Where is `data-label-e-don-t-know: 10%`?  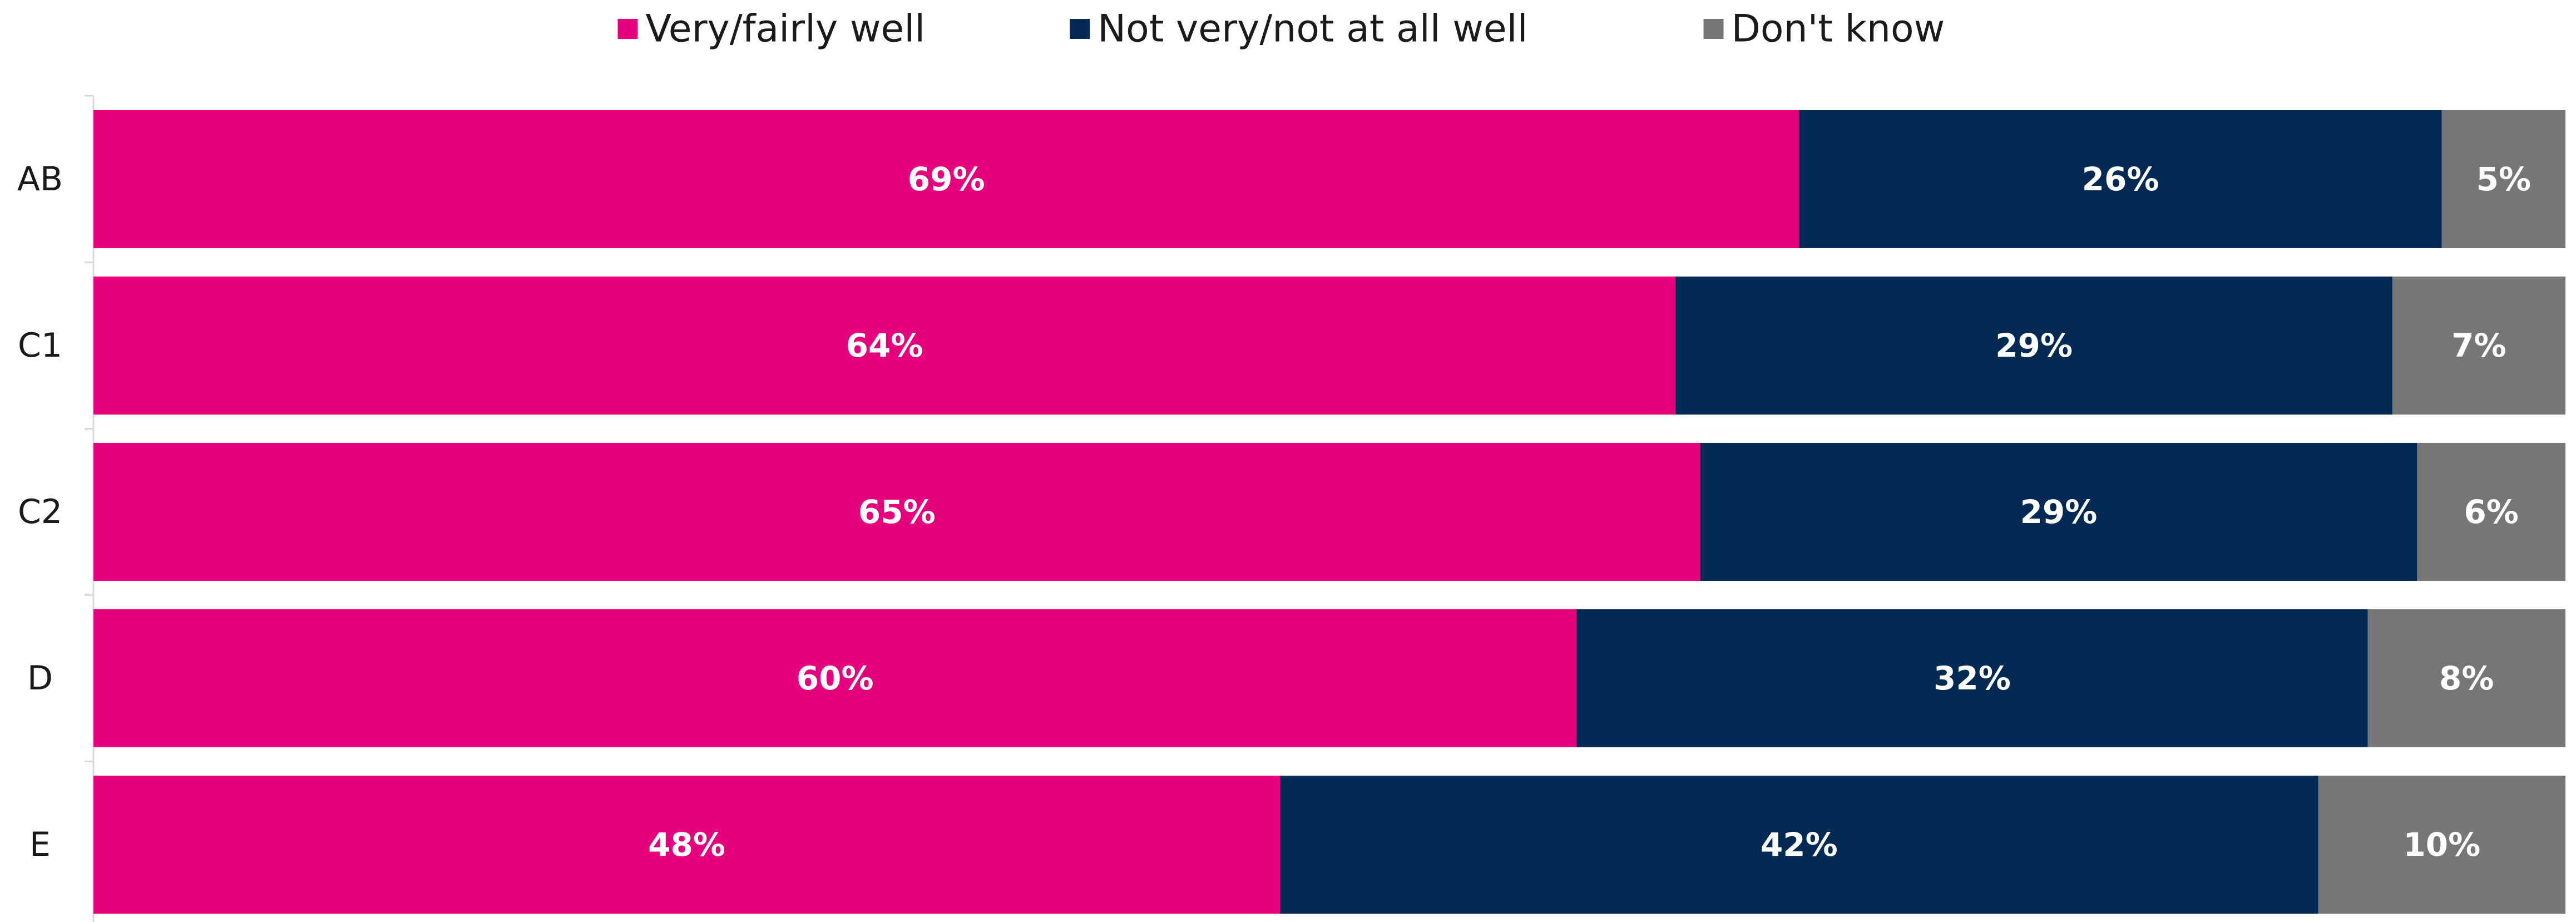 data-label-e-don-t-know: 10% is located at coordinates (2441, 845).